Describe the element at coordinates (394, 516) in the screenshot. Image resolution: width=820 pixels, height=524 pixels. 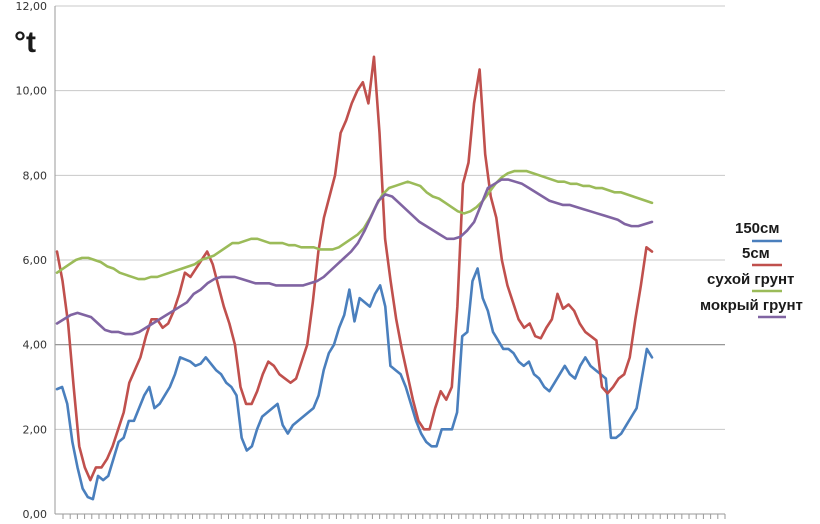
I see `x-axis-tick-marks` at that location.